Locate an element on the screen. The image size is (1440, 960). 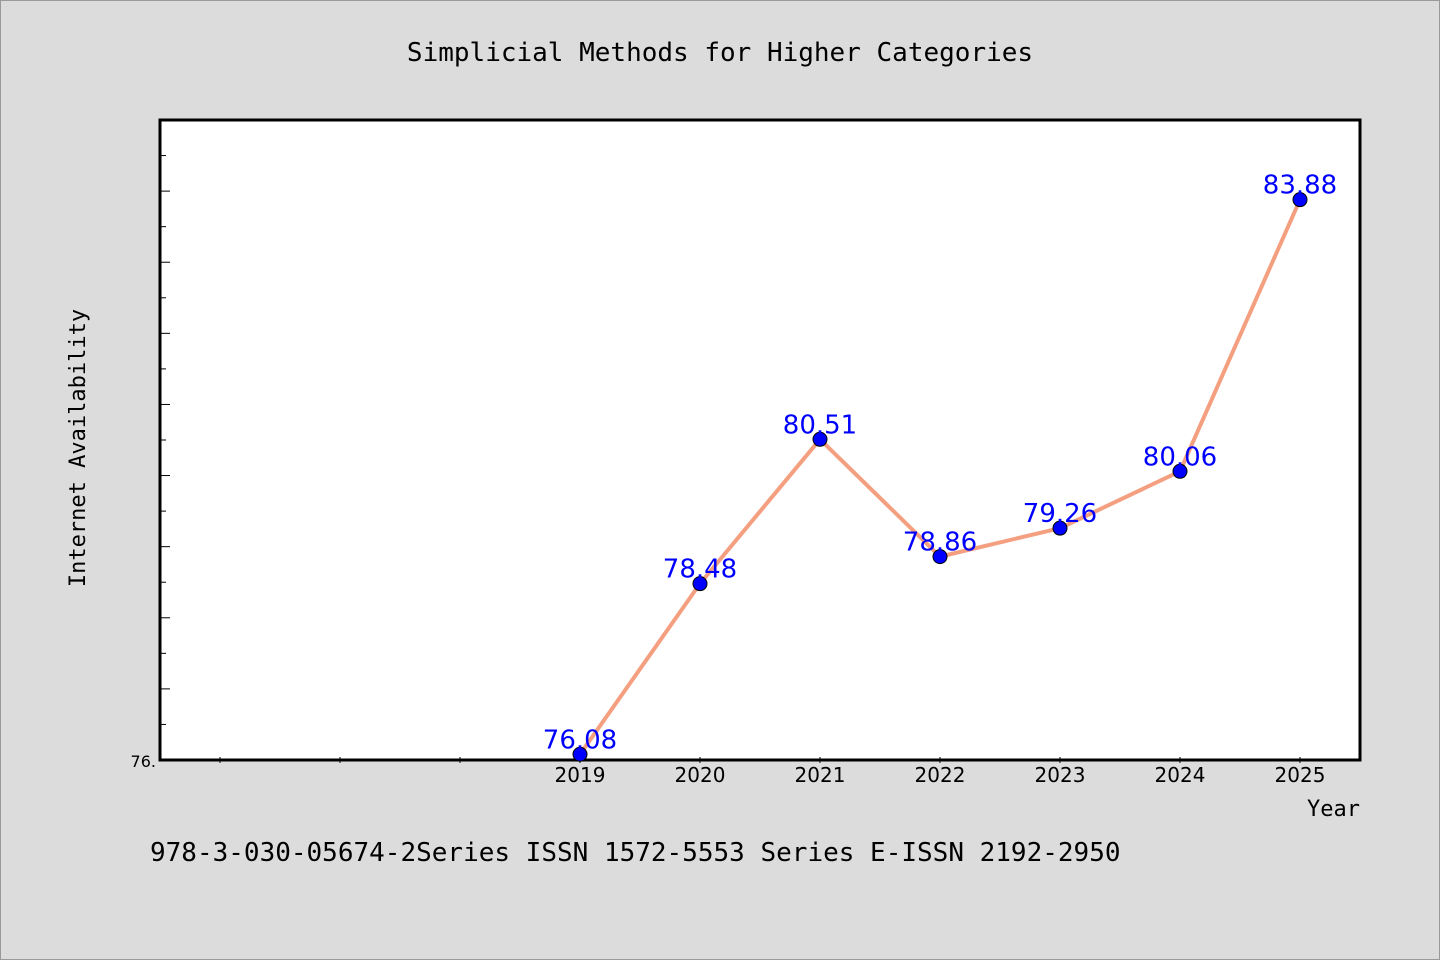
y-tick-label: 76. is located at coordinates (143, 761).